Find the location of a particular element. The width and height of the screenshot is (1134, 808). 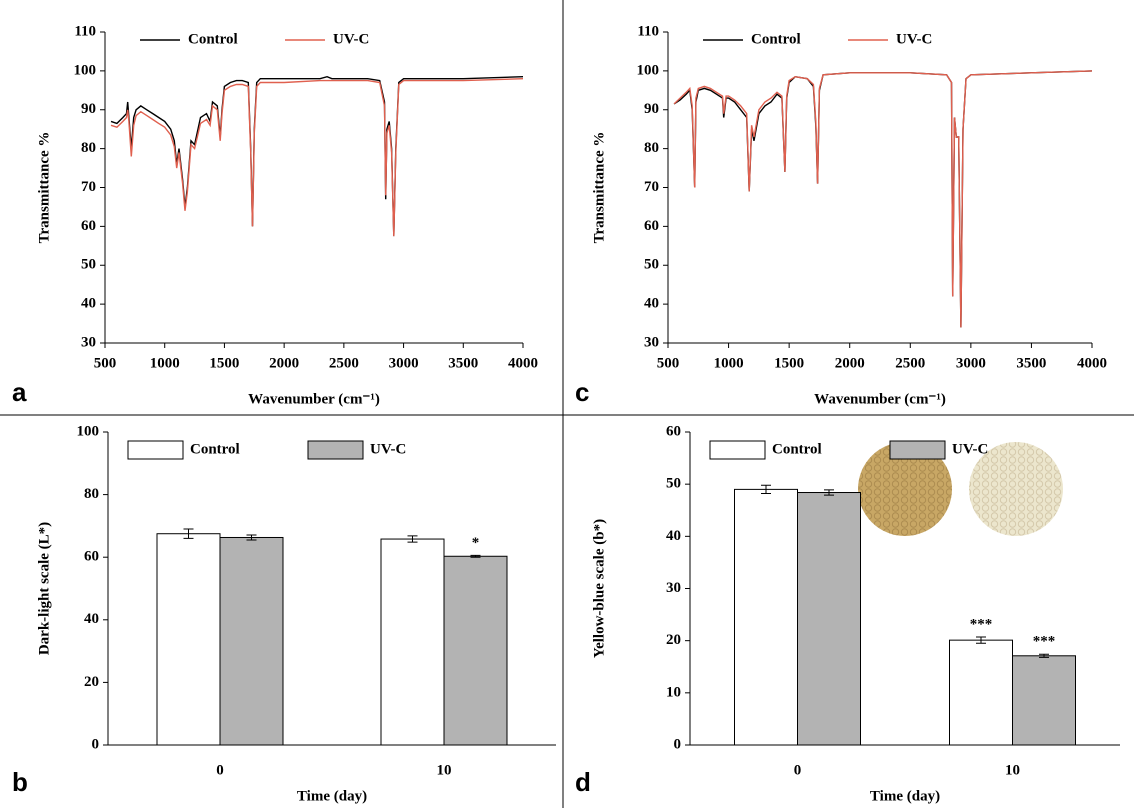

y-tick-label: 90 is located at coordinates (651, 109).